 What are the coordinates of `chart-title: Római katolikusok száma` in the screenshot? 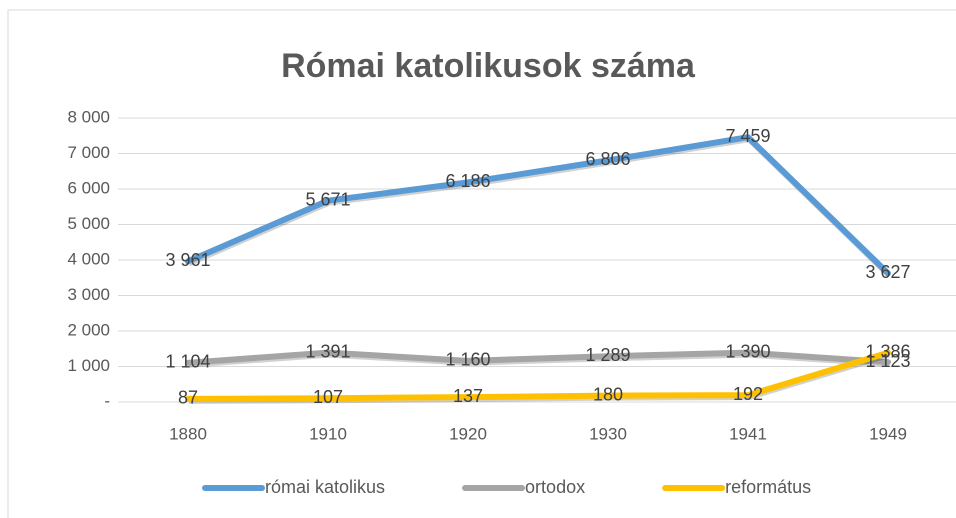 It's located at (488, 66).